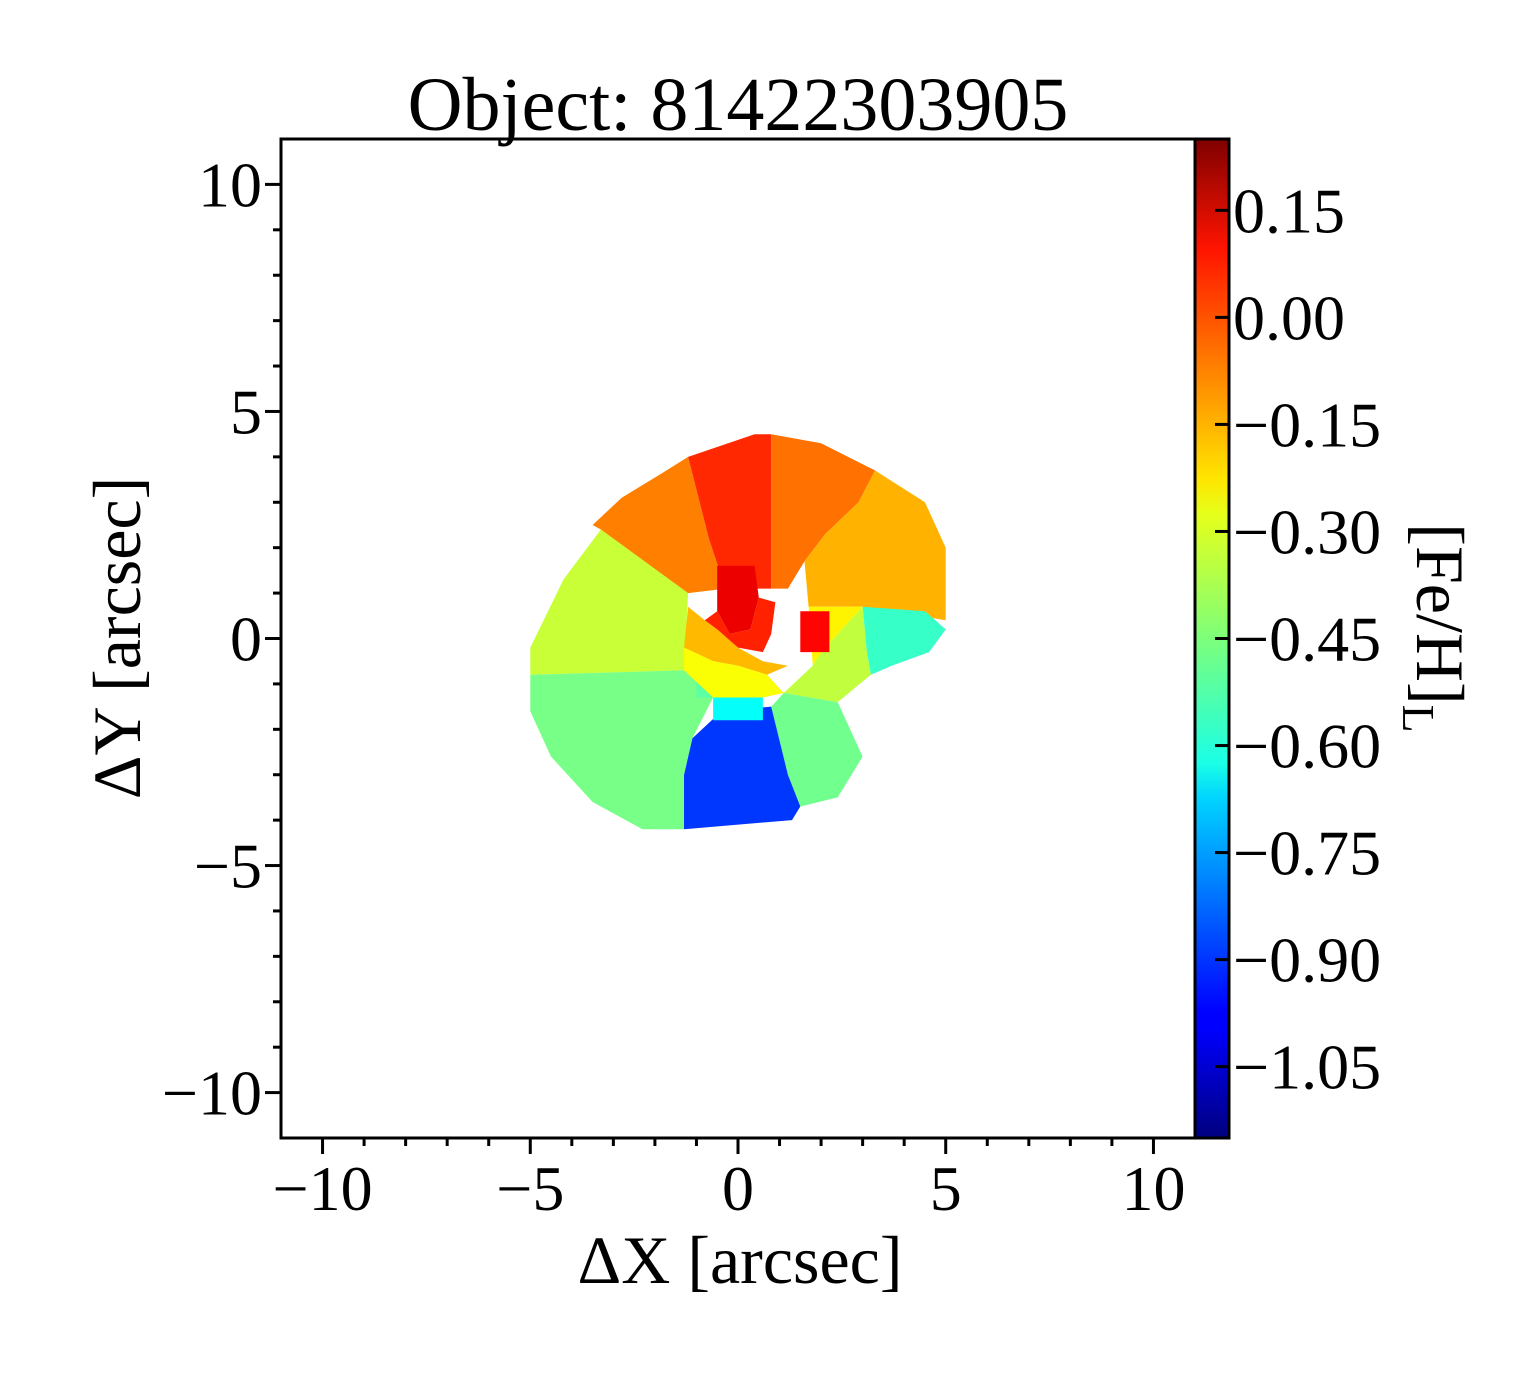 The width and height of the screenshot is (1540, 1375). I want to click on chart-title: Object: 81422303905, so click(738, 105).